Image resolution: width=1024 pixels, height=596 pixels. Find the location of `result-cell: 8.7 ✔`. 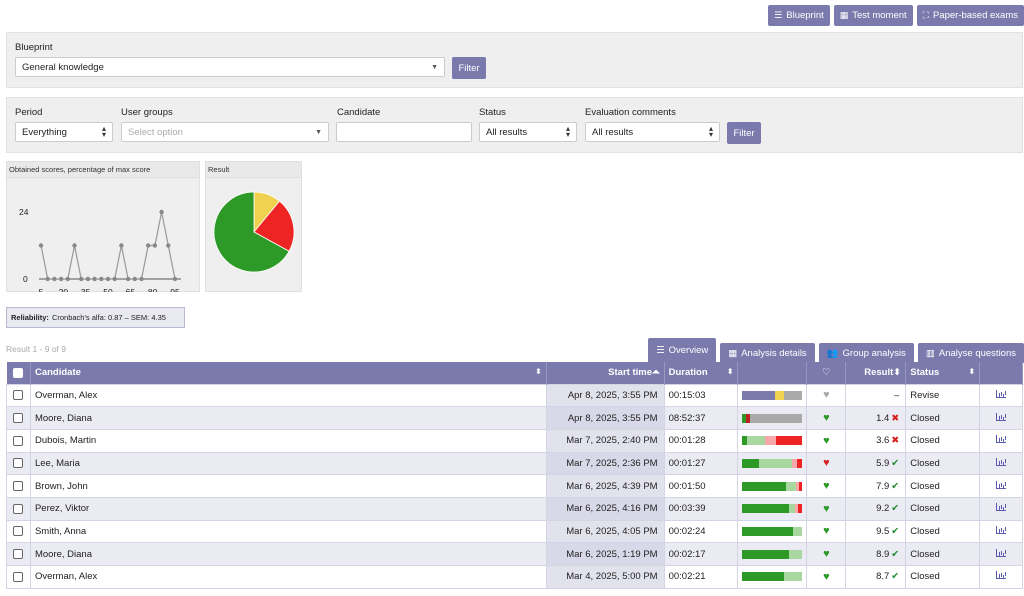

result-cell: 8.7 ✔ is located at coordinates (876, 577).